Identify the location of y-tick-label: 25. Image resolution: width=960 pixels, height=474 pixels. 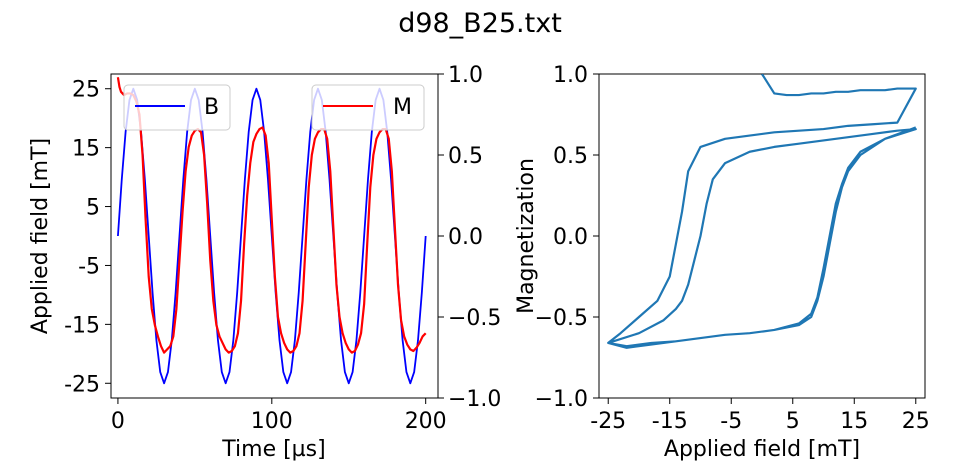
(86, 90).